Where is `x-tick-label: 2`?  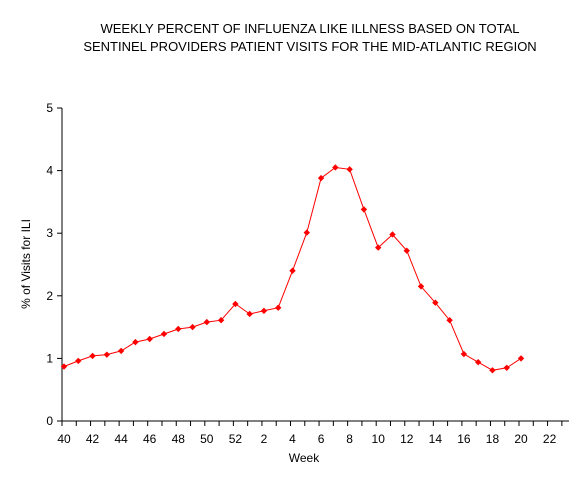
x-tick-label: 2 is located at coordinates (264, 439).